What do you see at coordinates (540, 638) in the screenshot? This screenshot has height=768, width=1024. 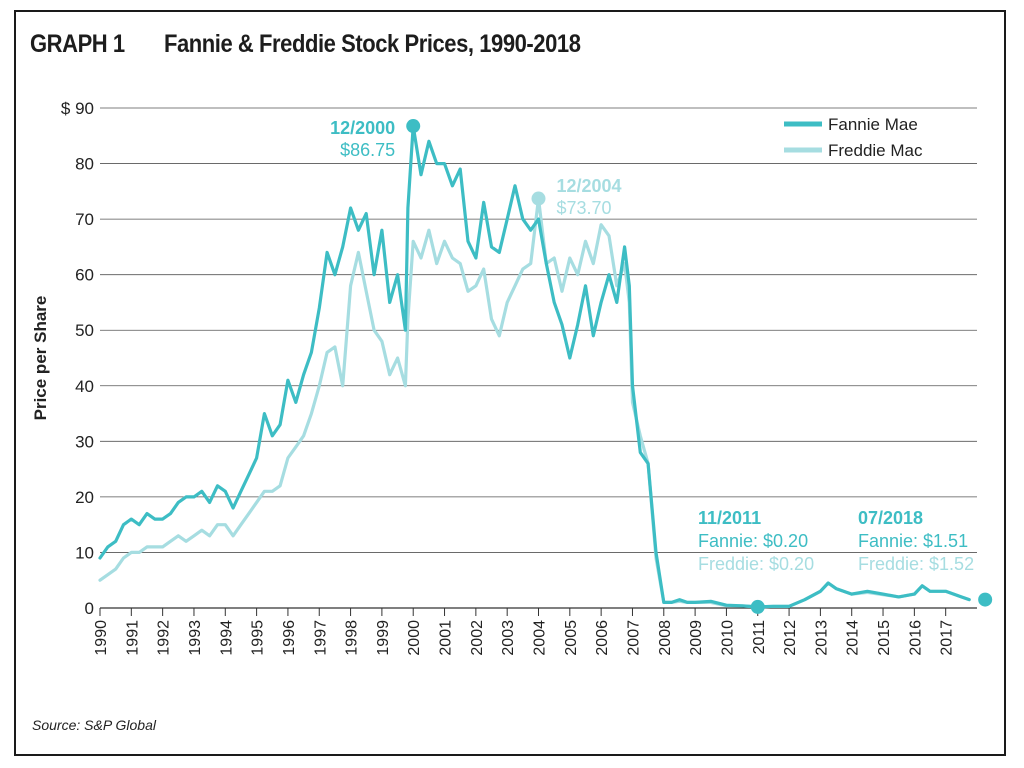 I see `x-tick-label: 2004` at bounding box center [540, 638].